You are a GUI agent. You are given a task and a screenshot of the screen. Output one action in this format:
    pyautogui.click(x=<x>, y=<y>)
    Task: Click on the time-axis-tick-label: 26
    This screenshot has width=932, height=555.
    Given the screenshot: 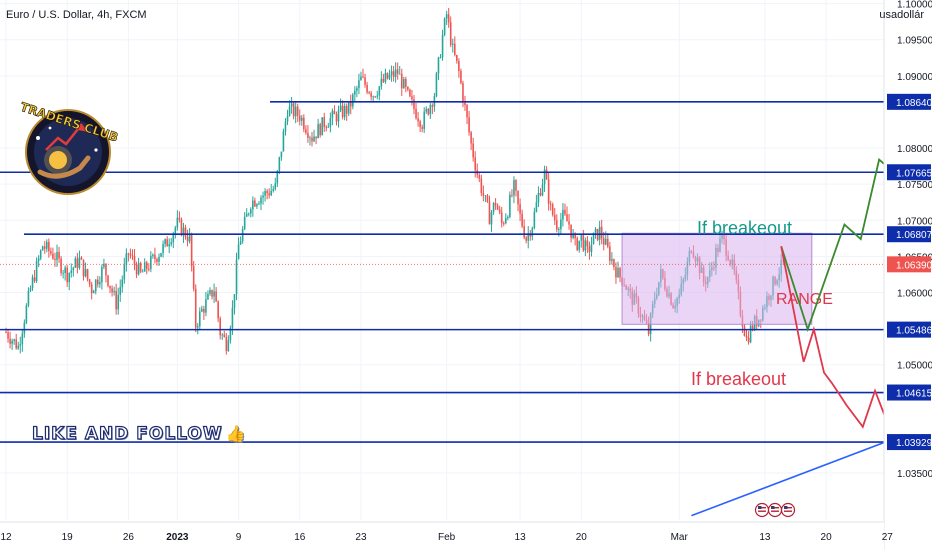 What is the action you would take?
    pyautogui.click(x=129, y=537)
    